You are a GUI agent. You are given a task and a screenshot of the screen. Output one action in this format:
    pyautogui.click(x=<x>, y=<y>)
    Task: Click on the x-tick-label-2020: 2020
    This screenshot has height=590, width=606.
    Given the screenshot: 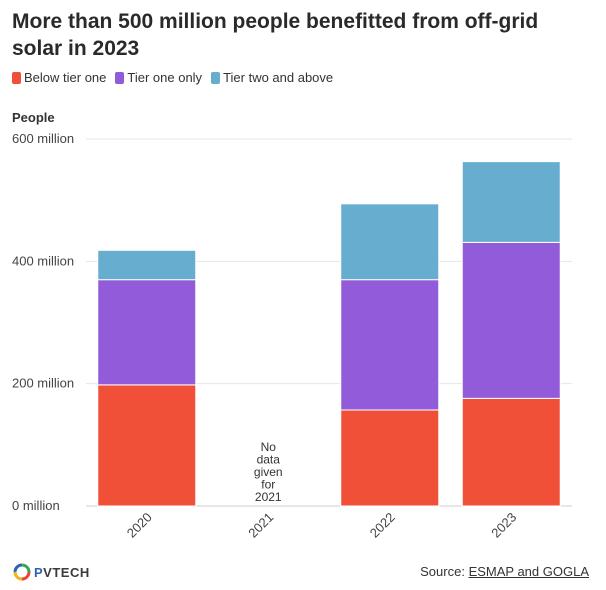 What is the action you would take?
    pyautogui.click(x=139, y=525)
    